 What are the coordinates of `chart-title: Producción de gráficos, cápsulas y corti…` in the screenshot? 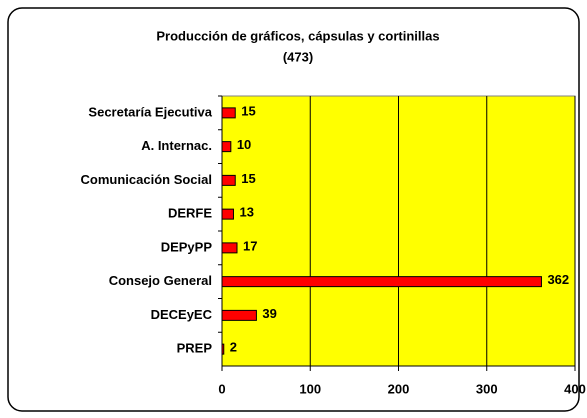 It's located at (297, 35).